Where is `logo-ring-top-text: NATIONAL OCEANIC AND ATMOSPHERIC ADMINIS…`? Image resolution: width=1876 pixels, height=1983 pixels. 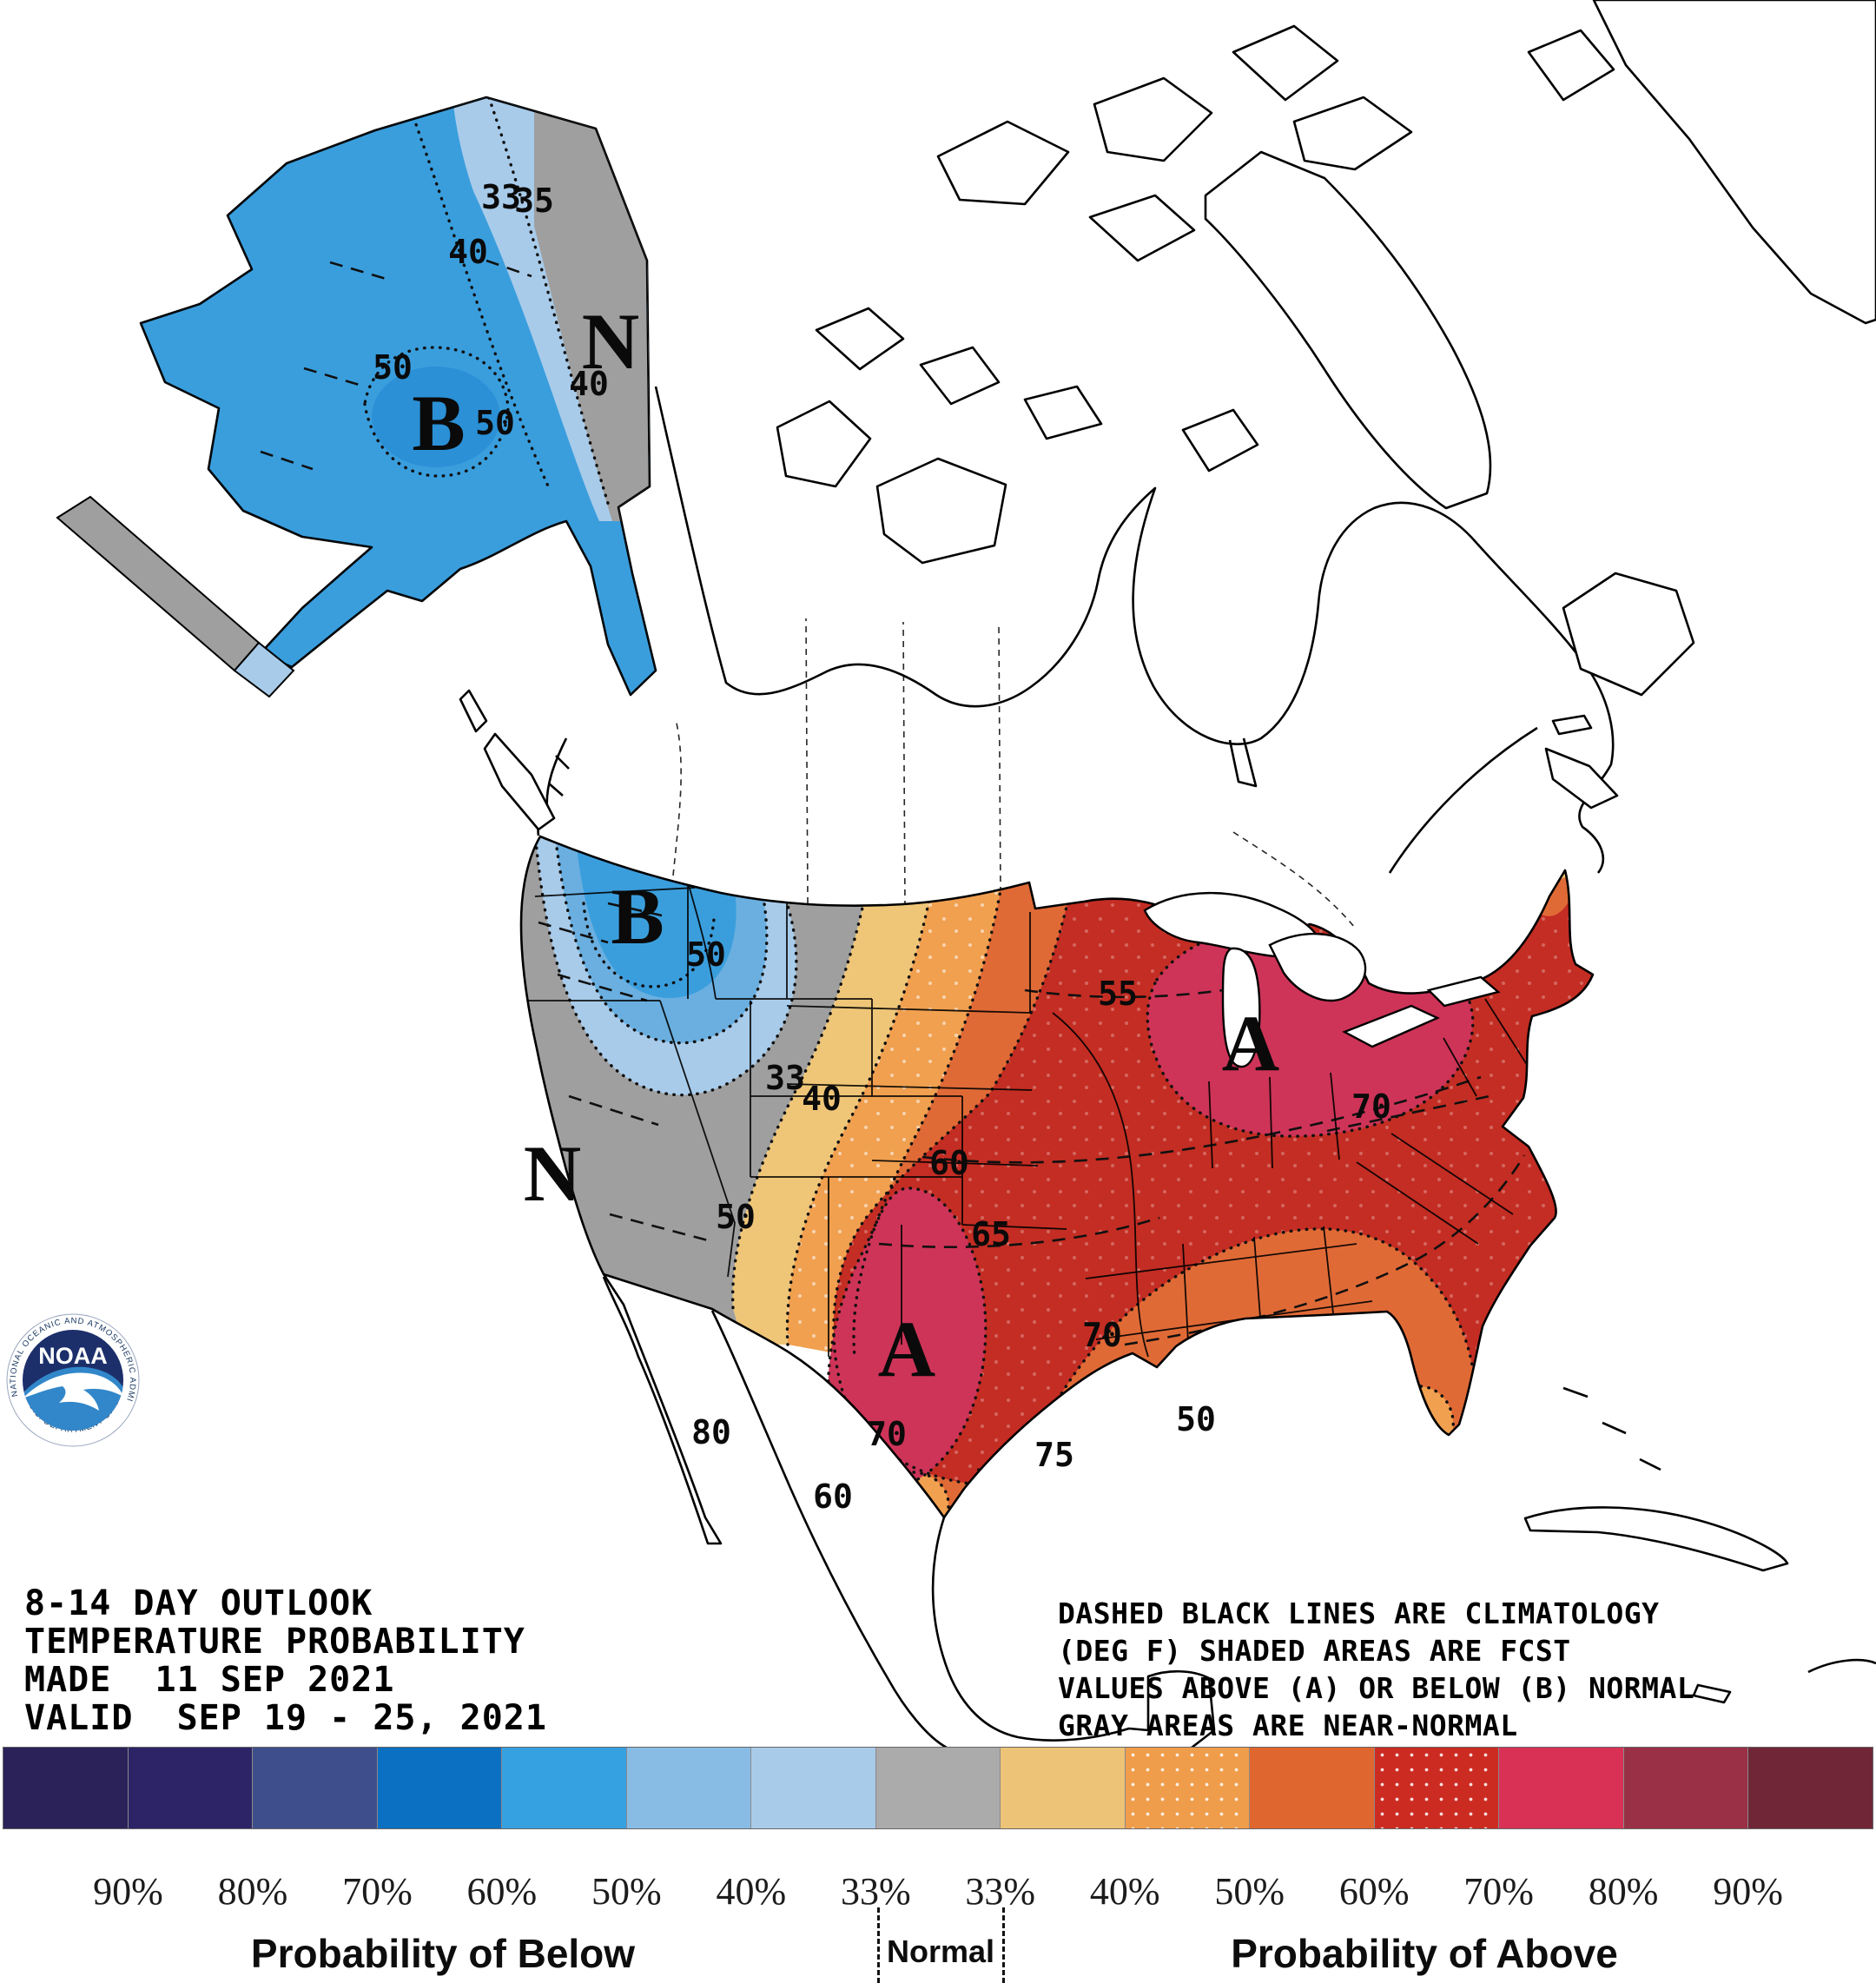 logo-ring-top-text: NATIONAL OCEANIC AND ATMOSPHERIC ADMINIS… is located at coordinates (68, 701).